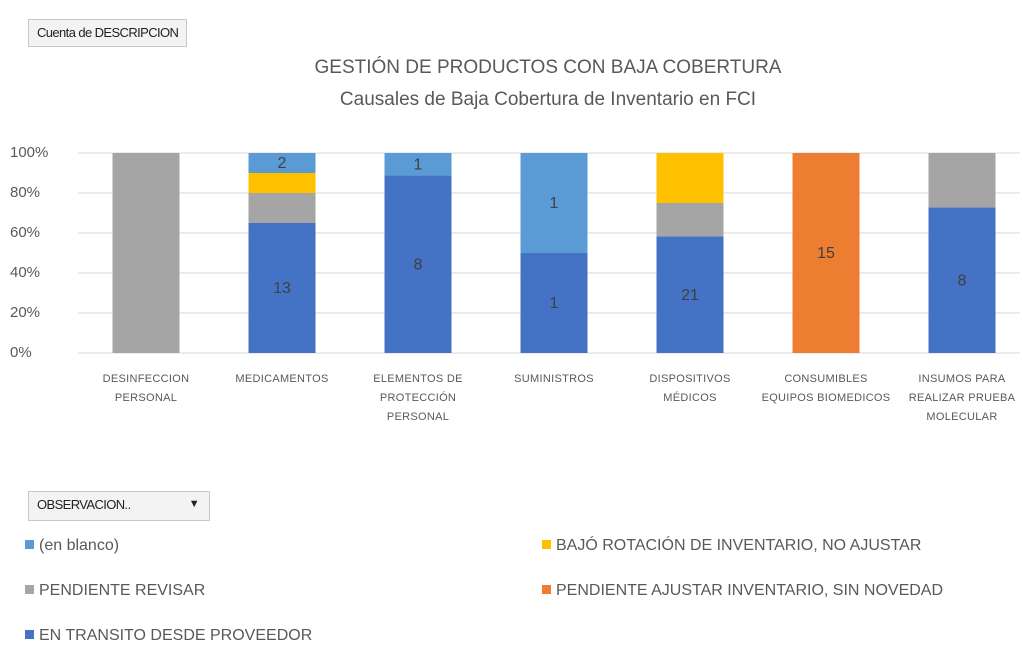  I want to click on legend-label: PENDIENTE REVISAR, so click(122, 590).